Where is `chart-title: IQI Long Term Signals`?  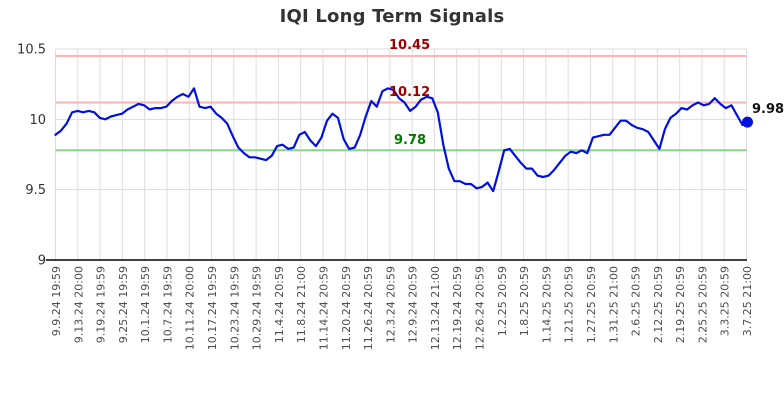 chart-title: IQI Long Term Signals is located at coordinates (392, 16).